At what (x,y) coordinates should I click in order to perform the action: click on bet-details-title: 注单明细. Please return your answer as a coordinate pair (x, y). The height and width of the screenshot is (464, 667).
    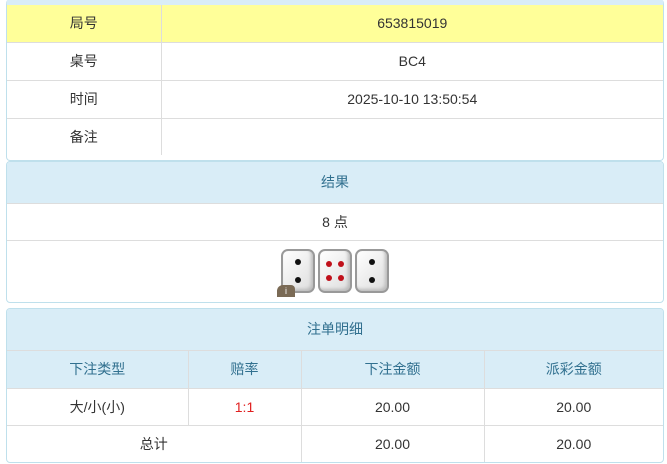
    Looking at the image, I should click on (335, 330).